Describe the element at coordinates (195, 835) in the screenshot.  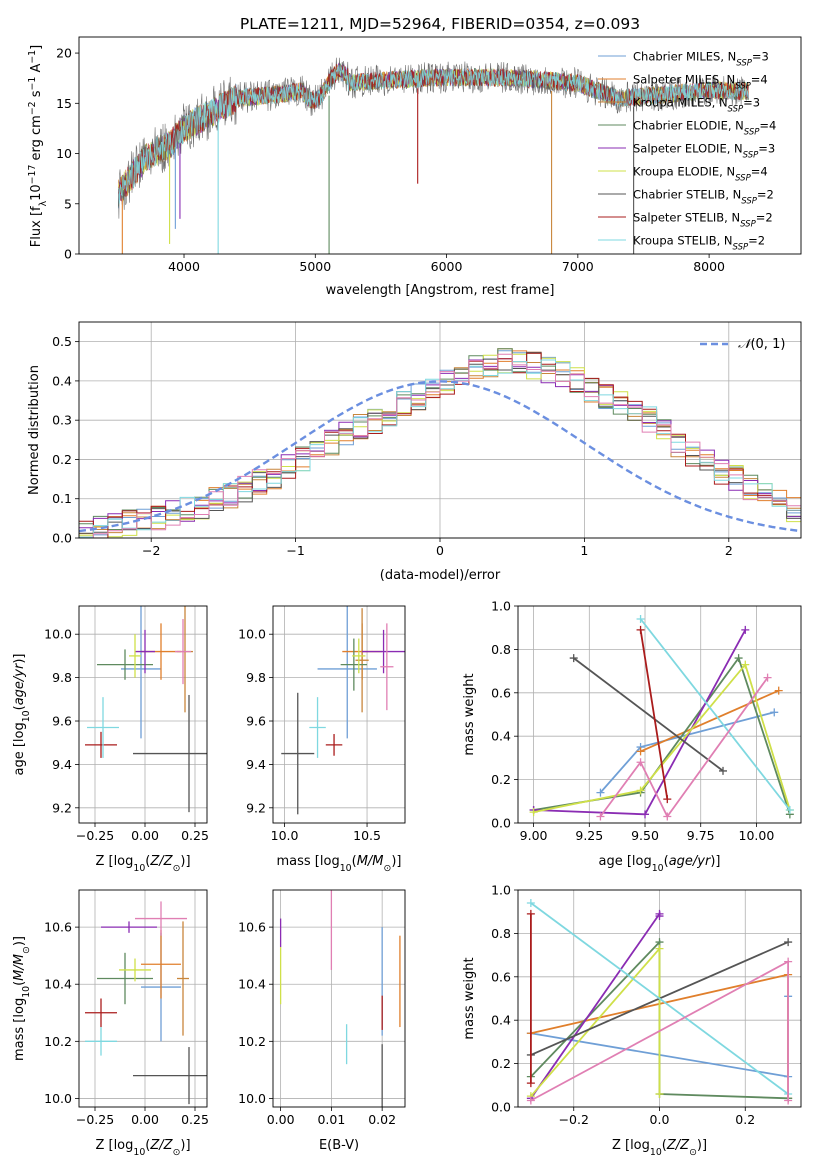
I see `age-vs-metallicity-xtick-label: 0.25` at that location.